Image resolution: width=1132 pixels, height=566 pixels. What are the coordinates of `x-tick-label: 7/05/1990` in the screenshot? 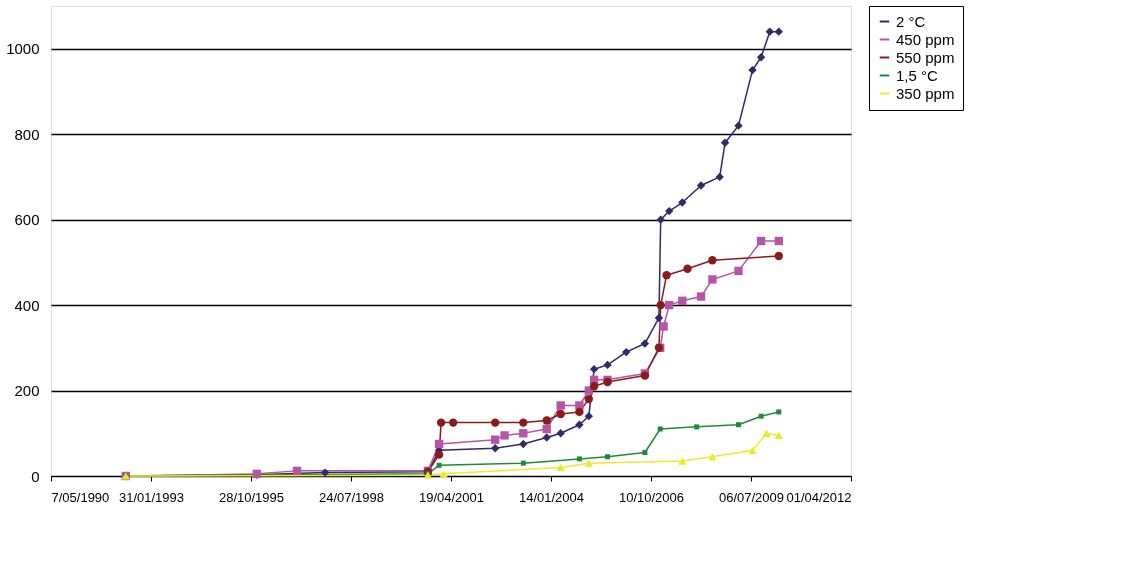 It's located at (80, 497).